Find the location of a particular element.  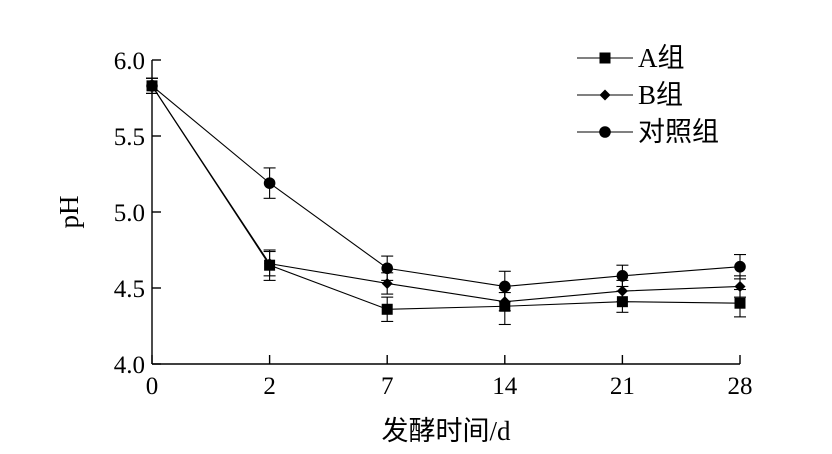

y-tick-label: 5.0 is located at coordinates (129, 213).